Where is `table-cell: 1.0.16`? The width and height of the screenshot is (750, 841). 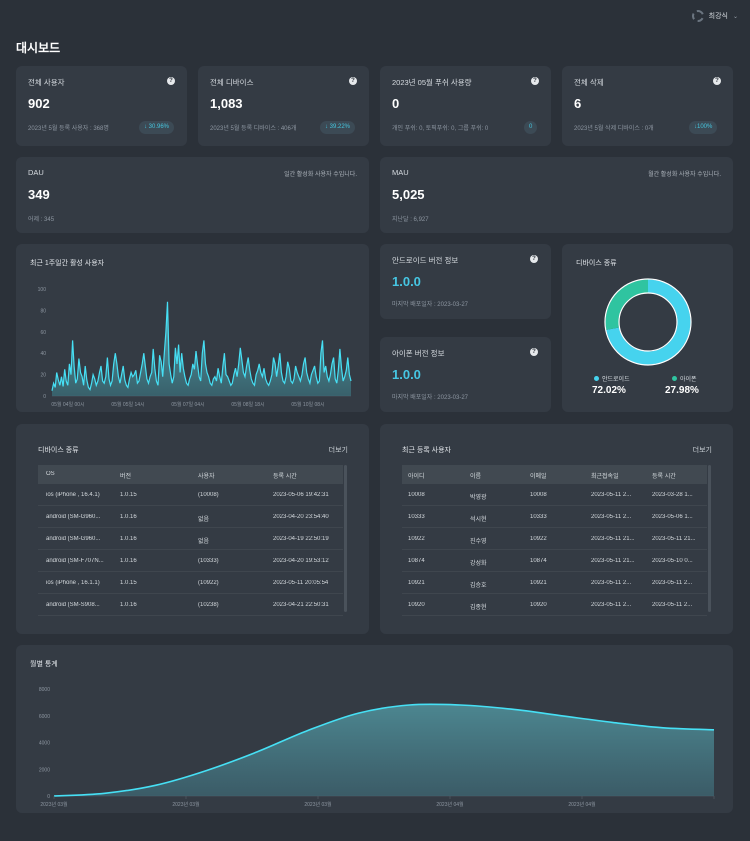
table-cell: 1.0.16 is located at coordinates (128, 561).